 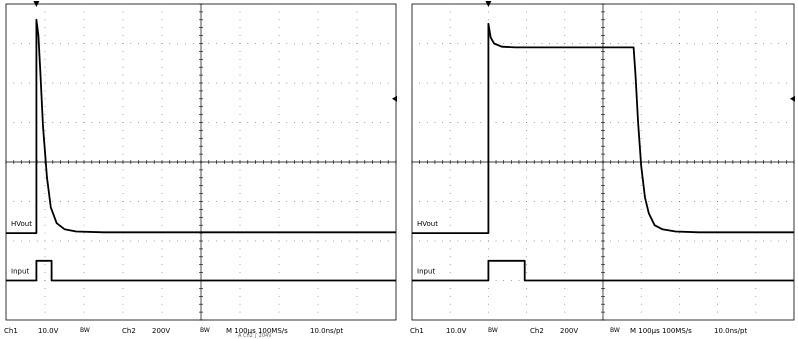 I want to click on trigger-readout-overlap: A Ch2 ∫ 204V, so click(x=255, y=336).